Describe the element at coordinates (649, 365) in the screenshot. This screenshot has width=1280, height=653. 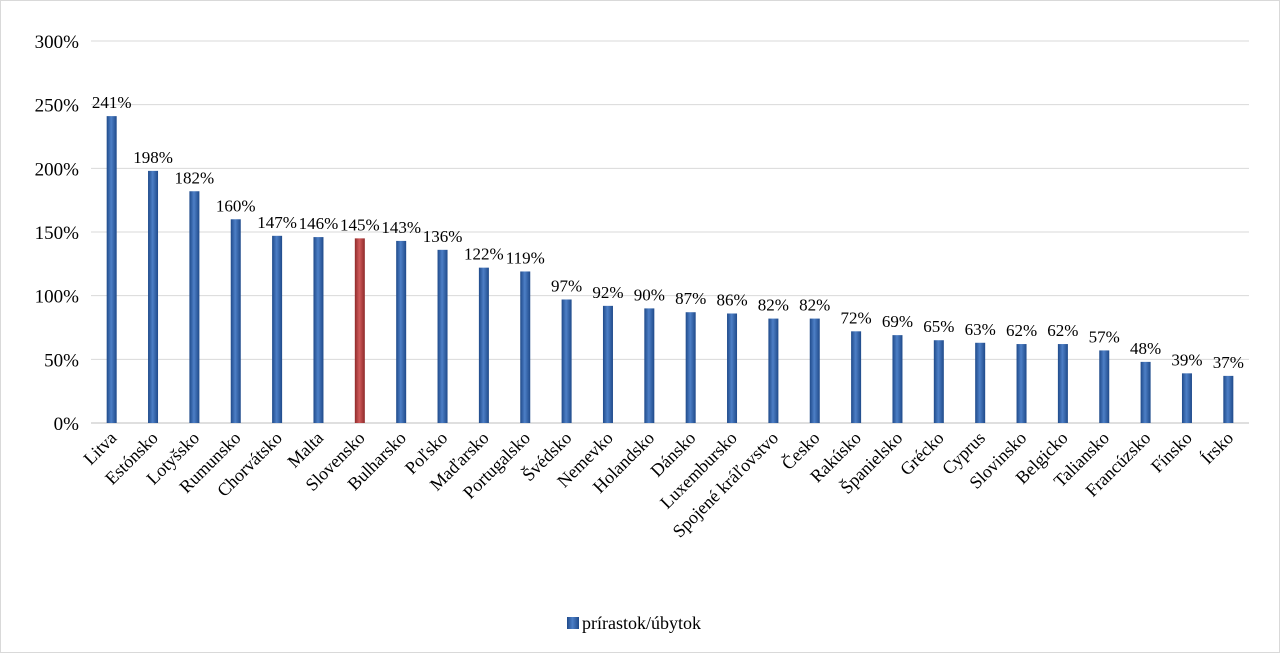
I see `bar-Holandsko` at that location.